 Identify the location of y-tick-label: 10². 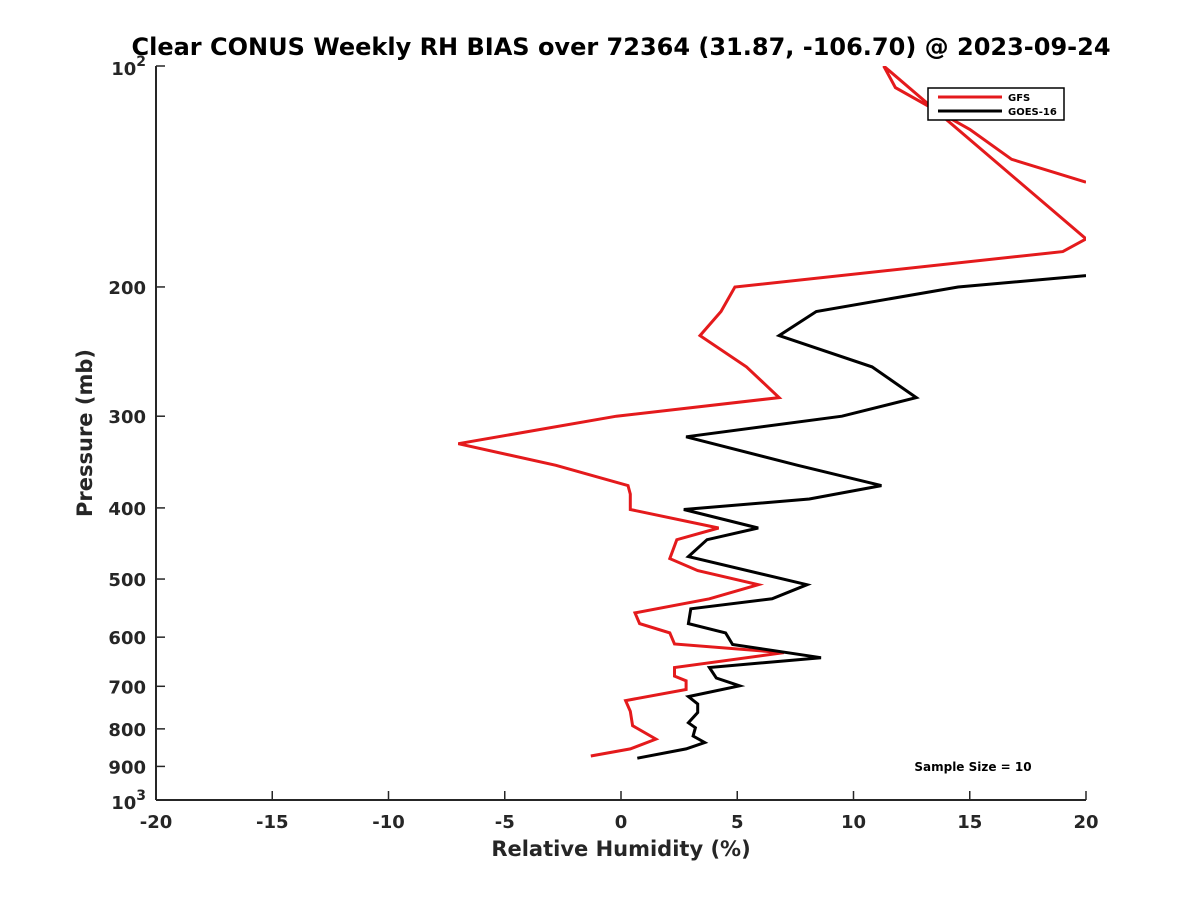
(128, 67).